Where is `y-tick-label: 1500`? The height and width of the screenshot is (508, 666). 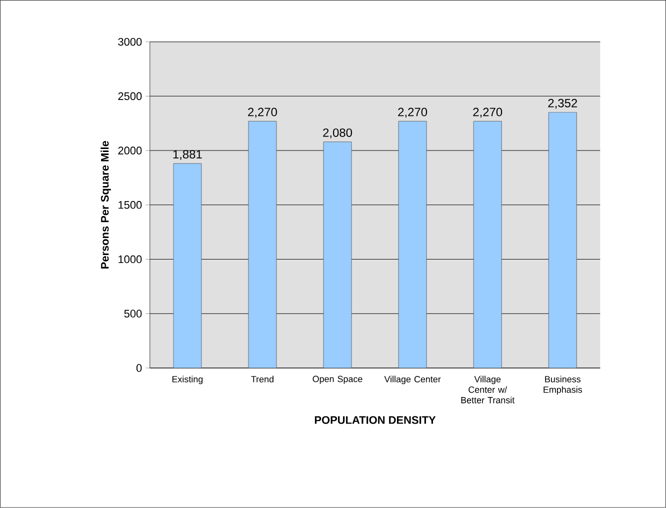 y-tick-label: 1500 is located at coordinates (130, 205).